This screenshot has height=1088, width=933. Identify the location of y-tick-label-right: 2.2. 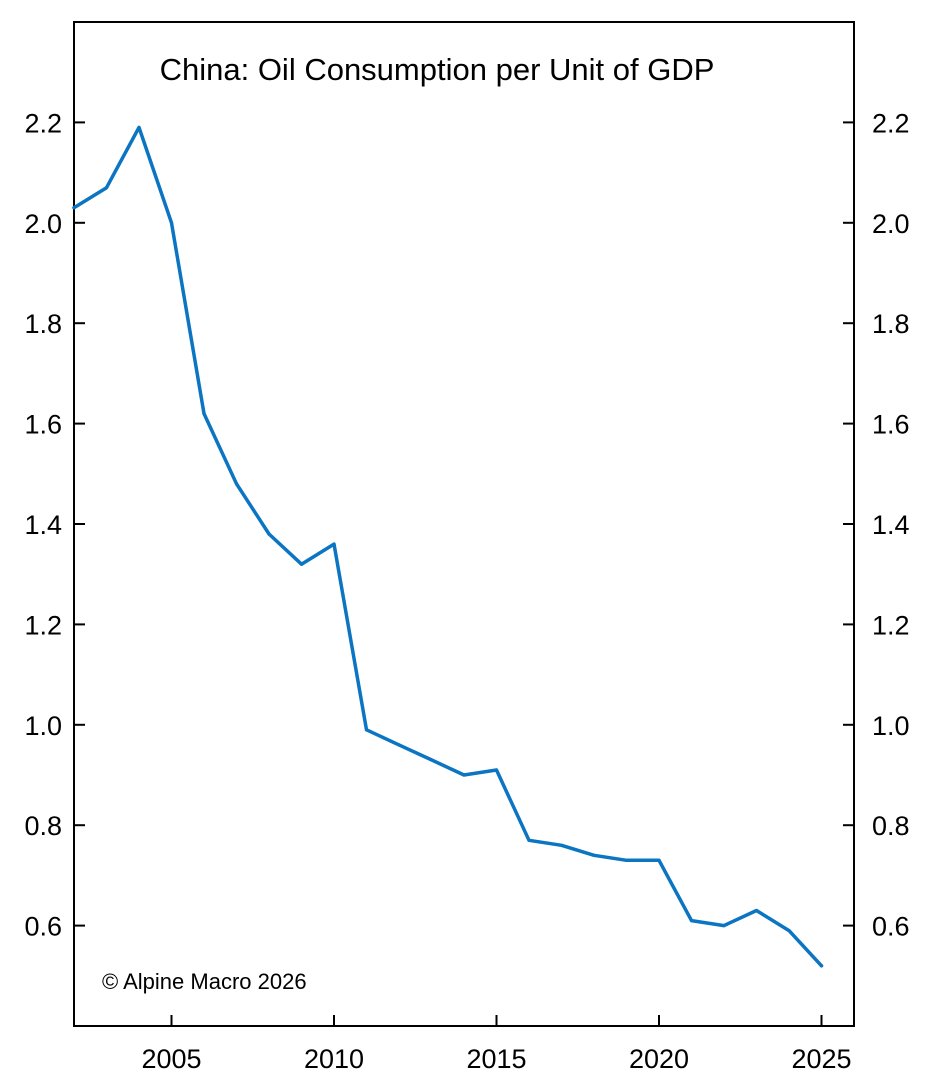
(891, 123).